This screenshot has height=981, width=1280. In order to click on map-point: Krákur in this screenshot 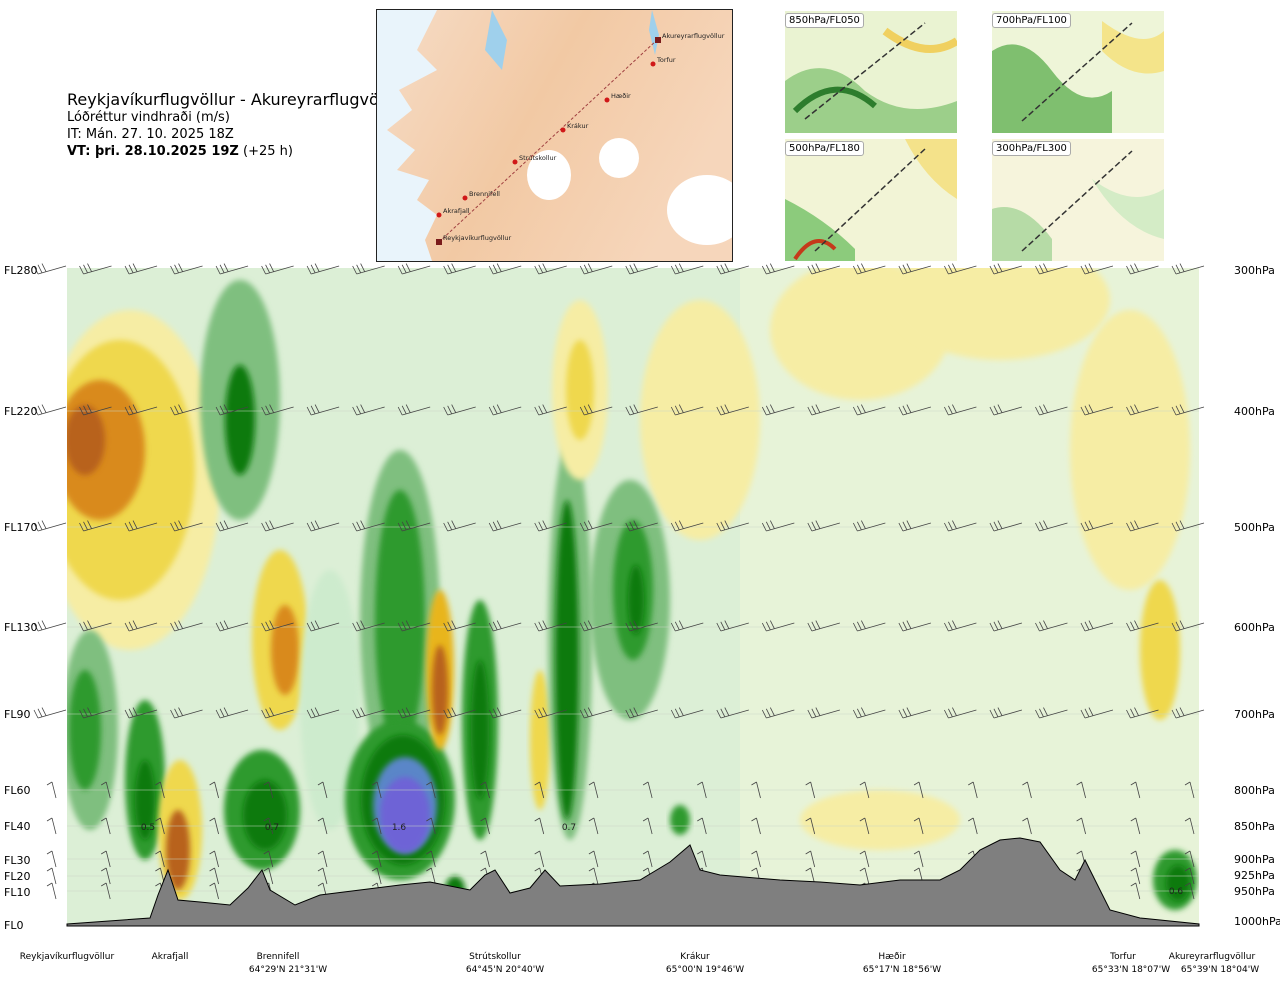, I will do `click(574, 127)`.